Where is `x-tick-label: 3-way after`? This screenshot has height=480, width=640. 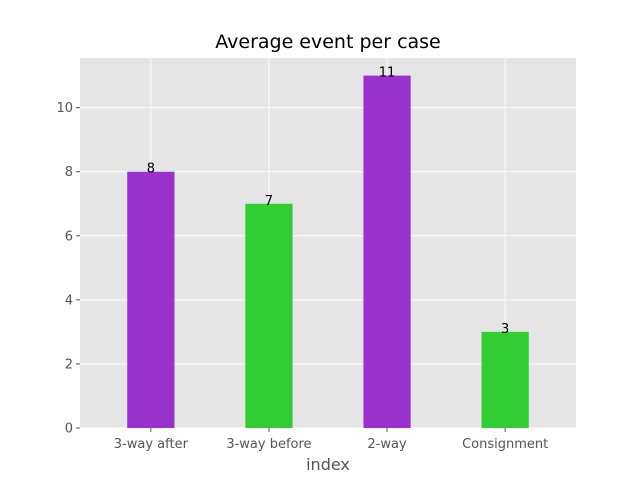
x-tick-label: 3-way after is located at coordinates (151, 444).